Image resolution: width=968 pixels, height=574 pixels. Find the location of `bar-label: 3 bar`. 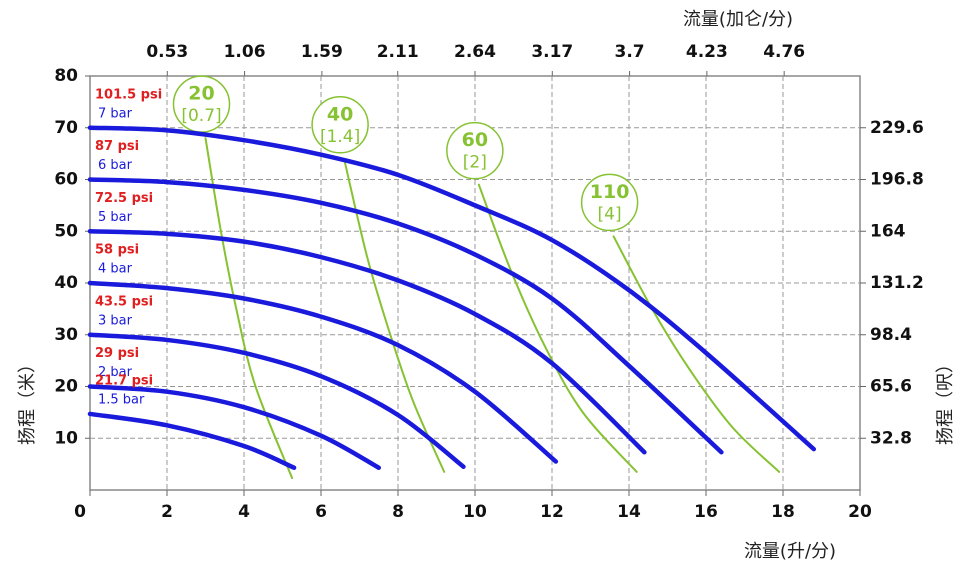

bar-label: 3 bar is located at coordinates (115, 320).